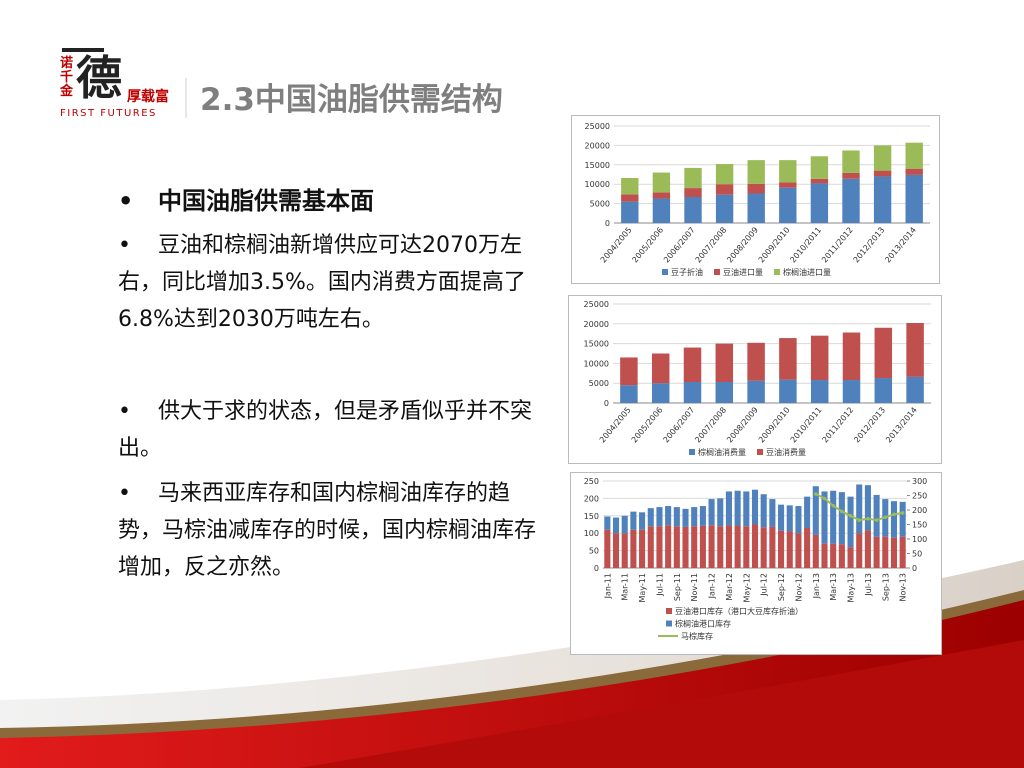 The height and width of the screenshot is (768, 1024). Describe the element at coordinates (729, 587) in the screenshot. I see `x-tick-label: Mar-12` at that location.